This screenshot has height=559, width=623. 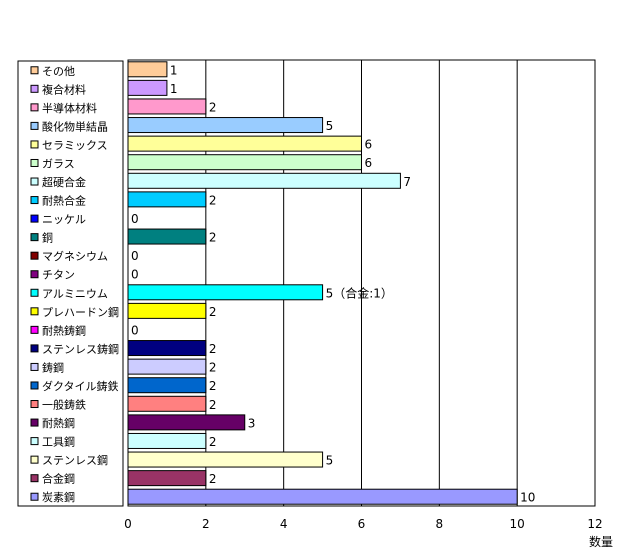 I want to click on legend-label: 工具鋼, so click(x=58, y=442).